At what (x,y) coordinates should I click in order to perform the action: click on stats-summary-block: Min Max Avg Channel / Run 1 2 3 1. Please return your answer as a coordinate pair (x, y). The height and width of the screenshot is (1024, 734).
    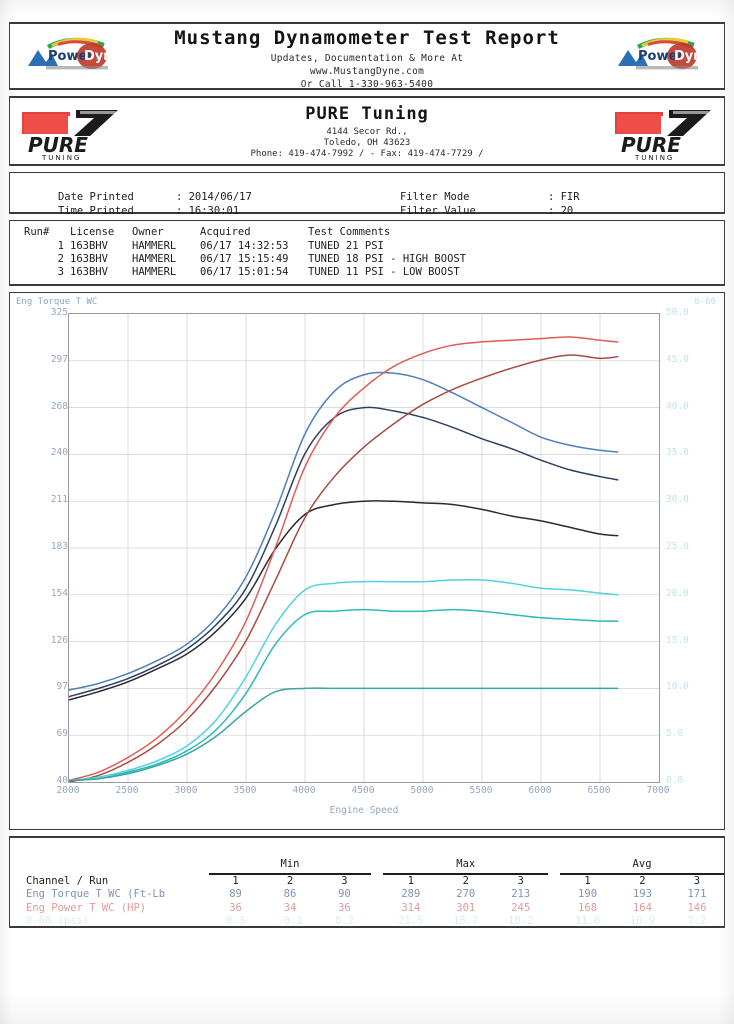
    Looking at the image, I should click on (367, 882).